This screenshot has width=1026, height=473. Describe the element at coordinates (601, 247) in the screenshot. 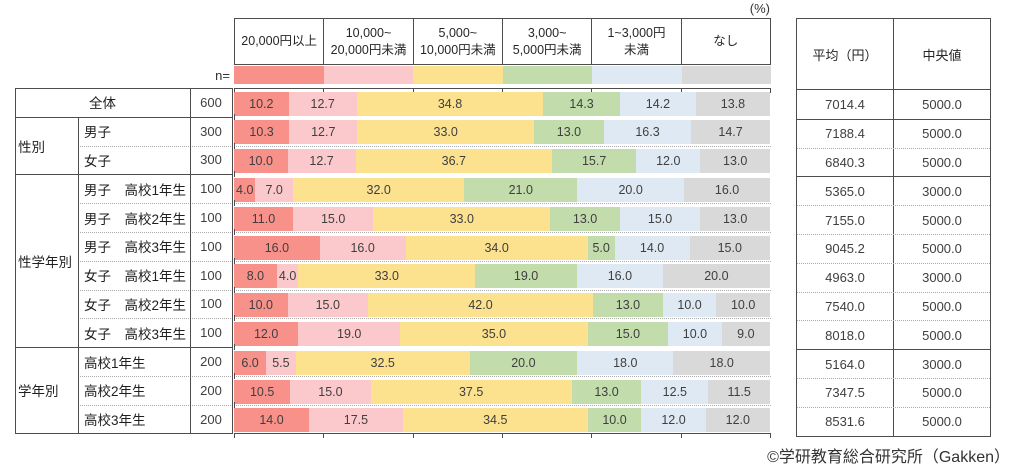

I see `bar-segment: 5.0` at that location.